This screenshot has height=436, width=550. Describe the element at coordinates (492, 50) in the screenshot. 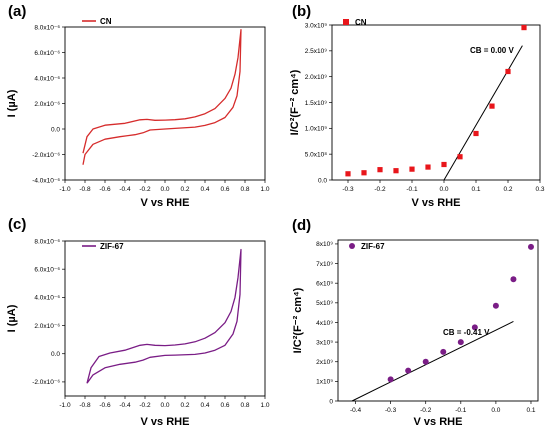

I see `cb-annotation: CB = 0.00 V` at that location.